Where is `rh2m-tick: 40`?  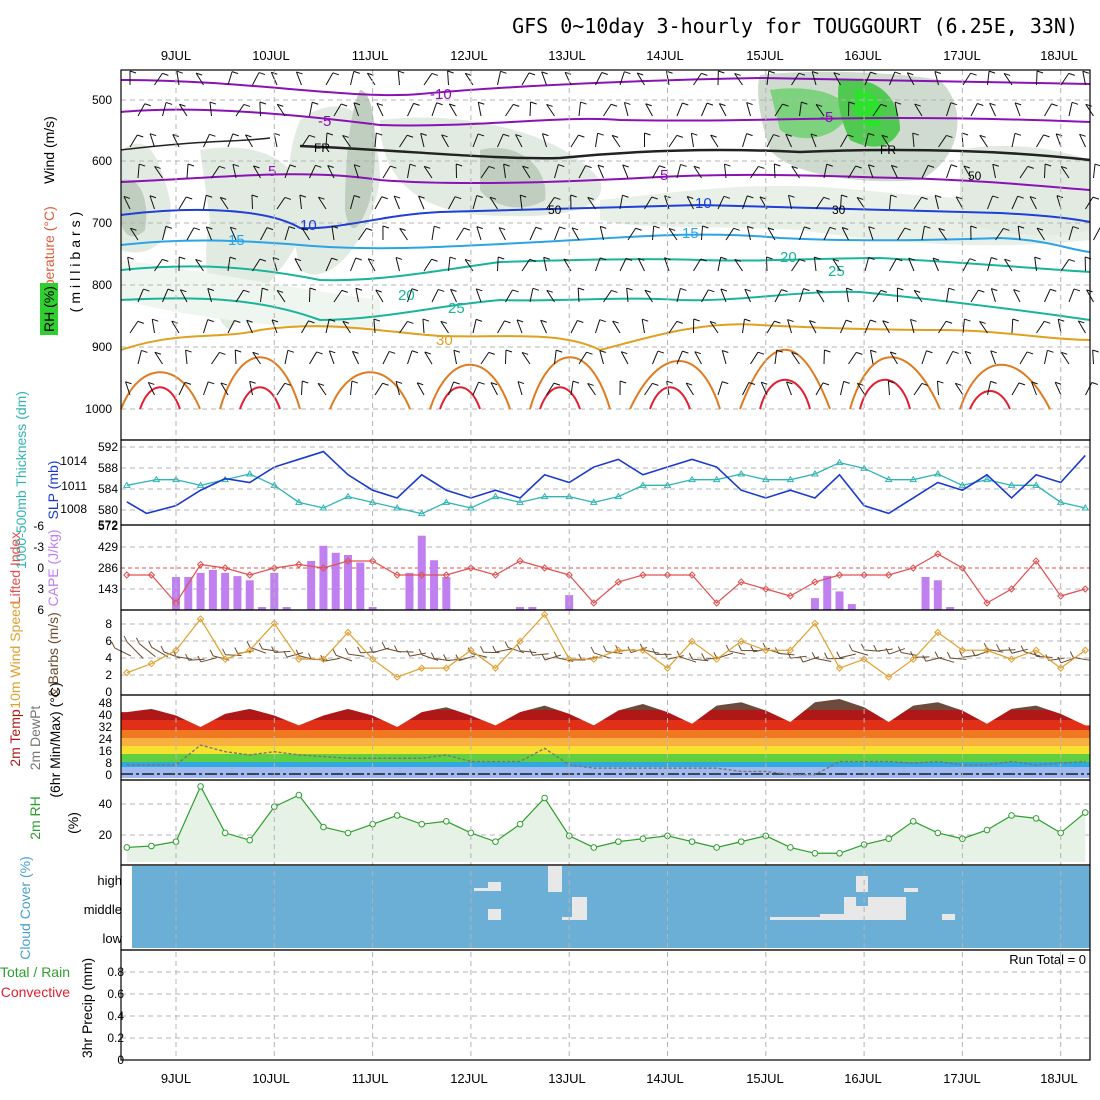
rh2m-tick: 40 is located at coordinates (106, 804).